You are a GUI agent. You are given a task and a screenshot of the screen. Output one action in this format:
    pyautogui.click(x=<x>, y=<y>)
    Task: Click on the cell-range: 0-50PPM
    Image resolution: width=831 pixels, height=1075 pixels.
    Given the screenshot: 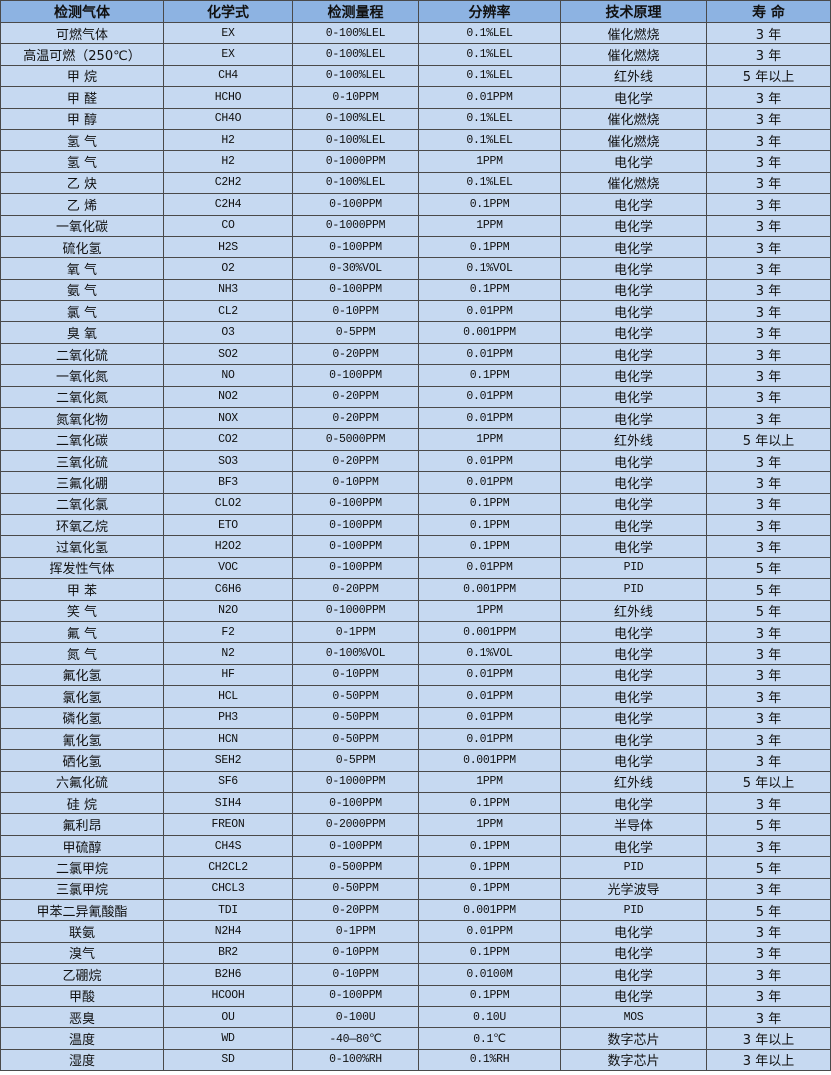 What is the action you would take?
    pyautogui.click(x=355, y=739)
    